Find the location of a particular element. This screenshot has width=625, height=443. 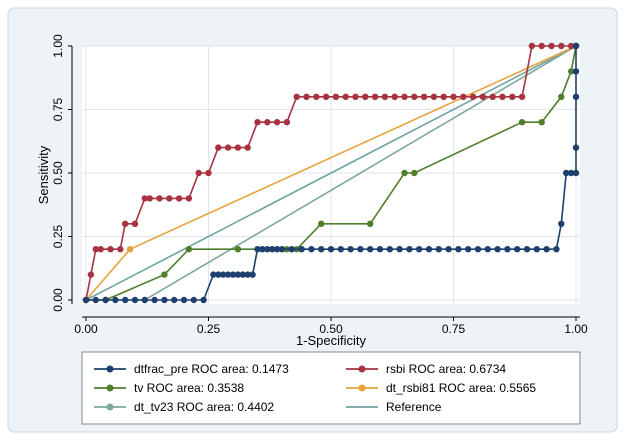

legend-label: dt_tv23 ROC area: 0.4402 is located at coordinates (204, 407).